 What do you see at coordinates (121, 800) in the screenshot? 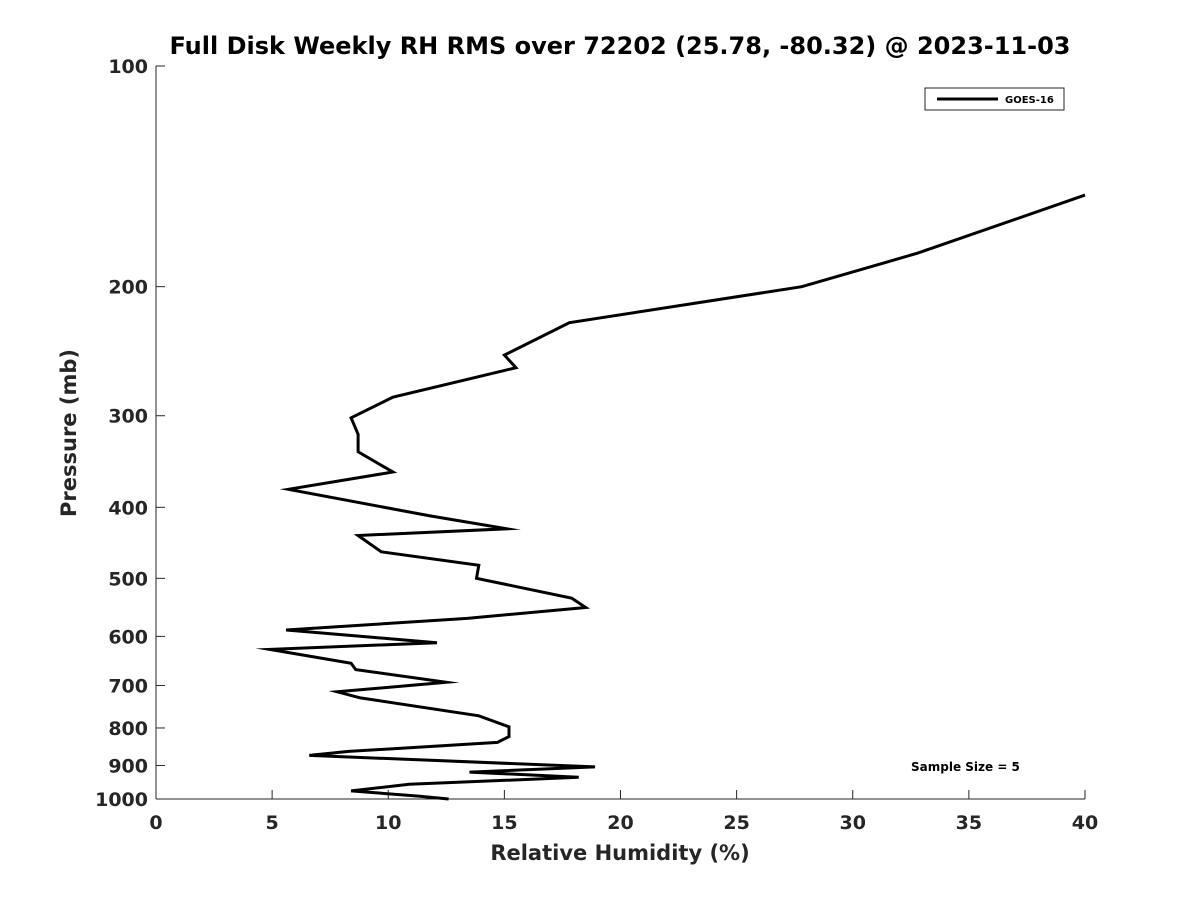
I see `y-tick-label: 1000` at bounding box center [121, 800].